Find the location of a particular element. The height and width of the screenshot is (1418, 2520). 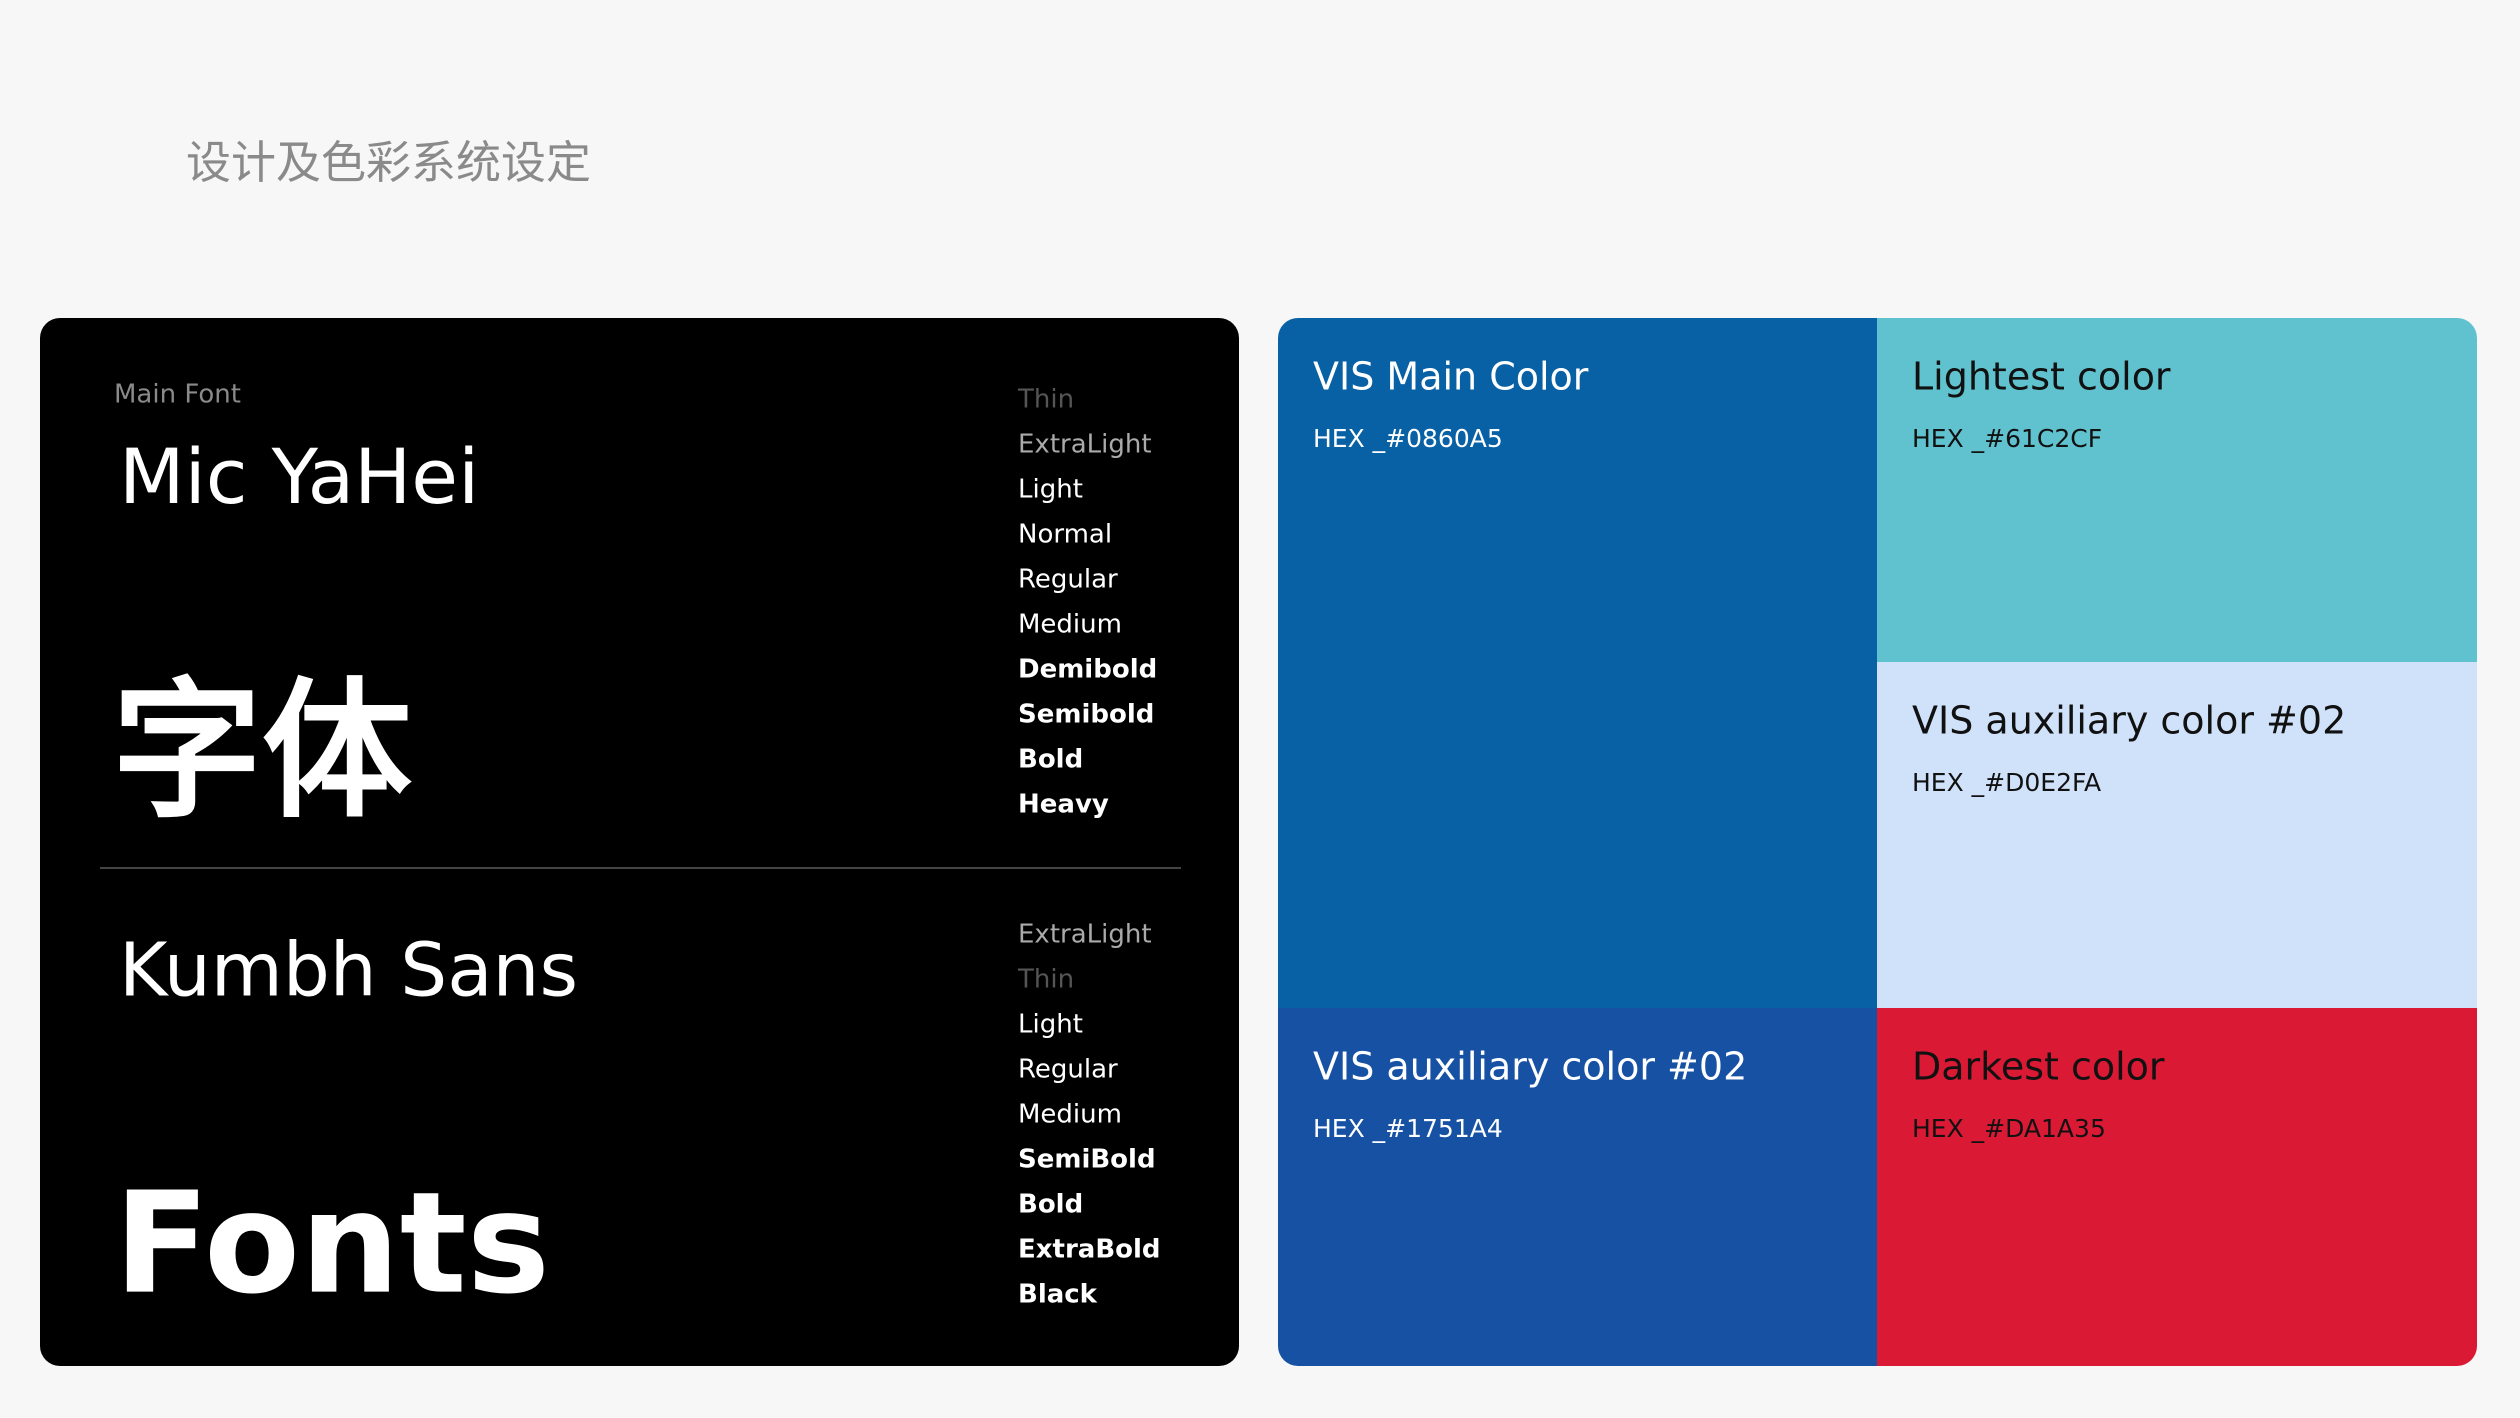

font-sample: 字体 is located at coordinates (262, 752).